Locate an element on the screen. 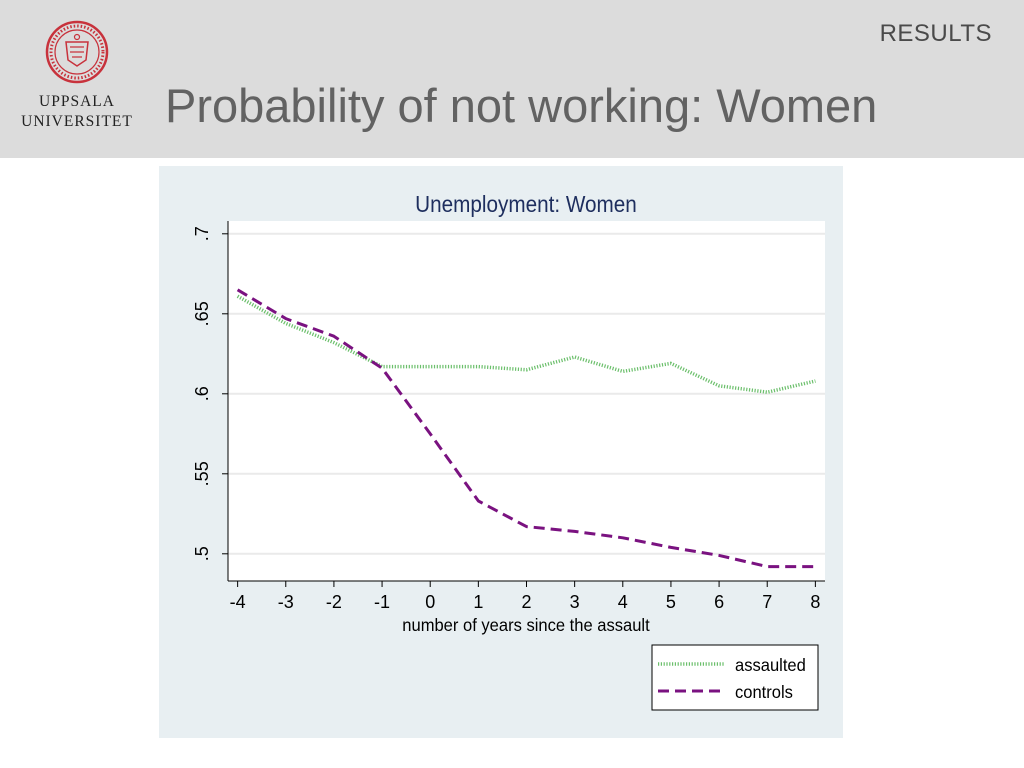  legend-box is located at coordinates (735, 677).